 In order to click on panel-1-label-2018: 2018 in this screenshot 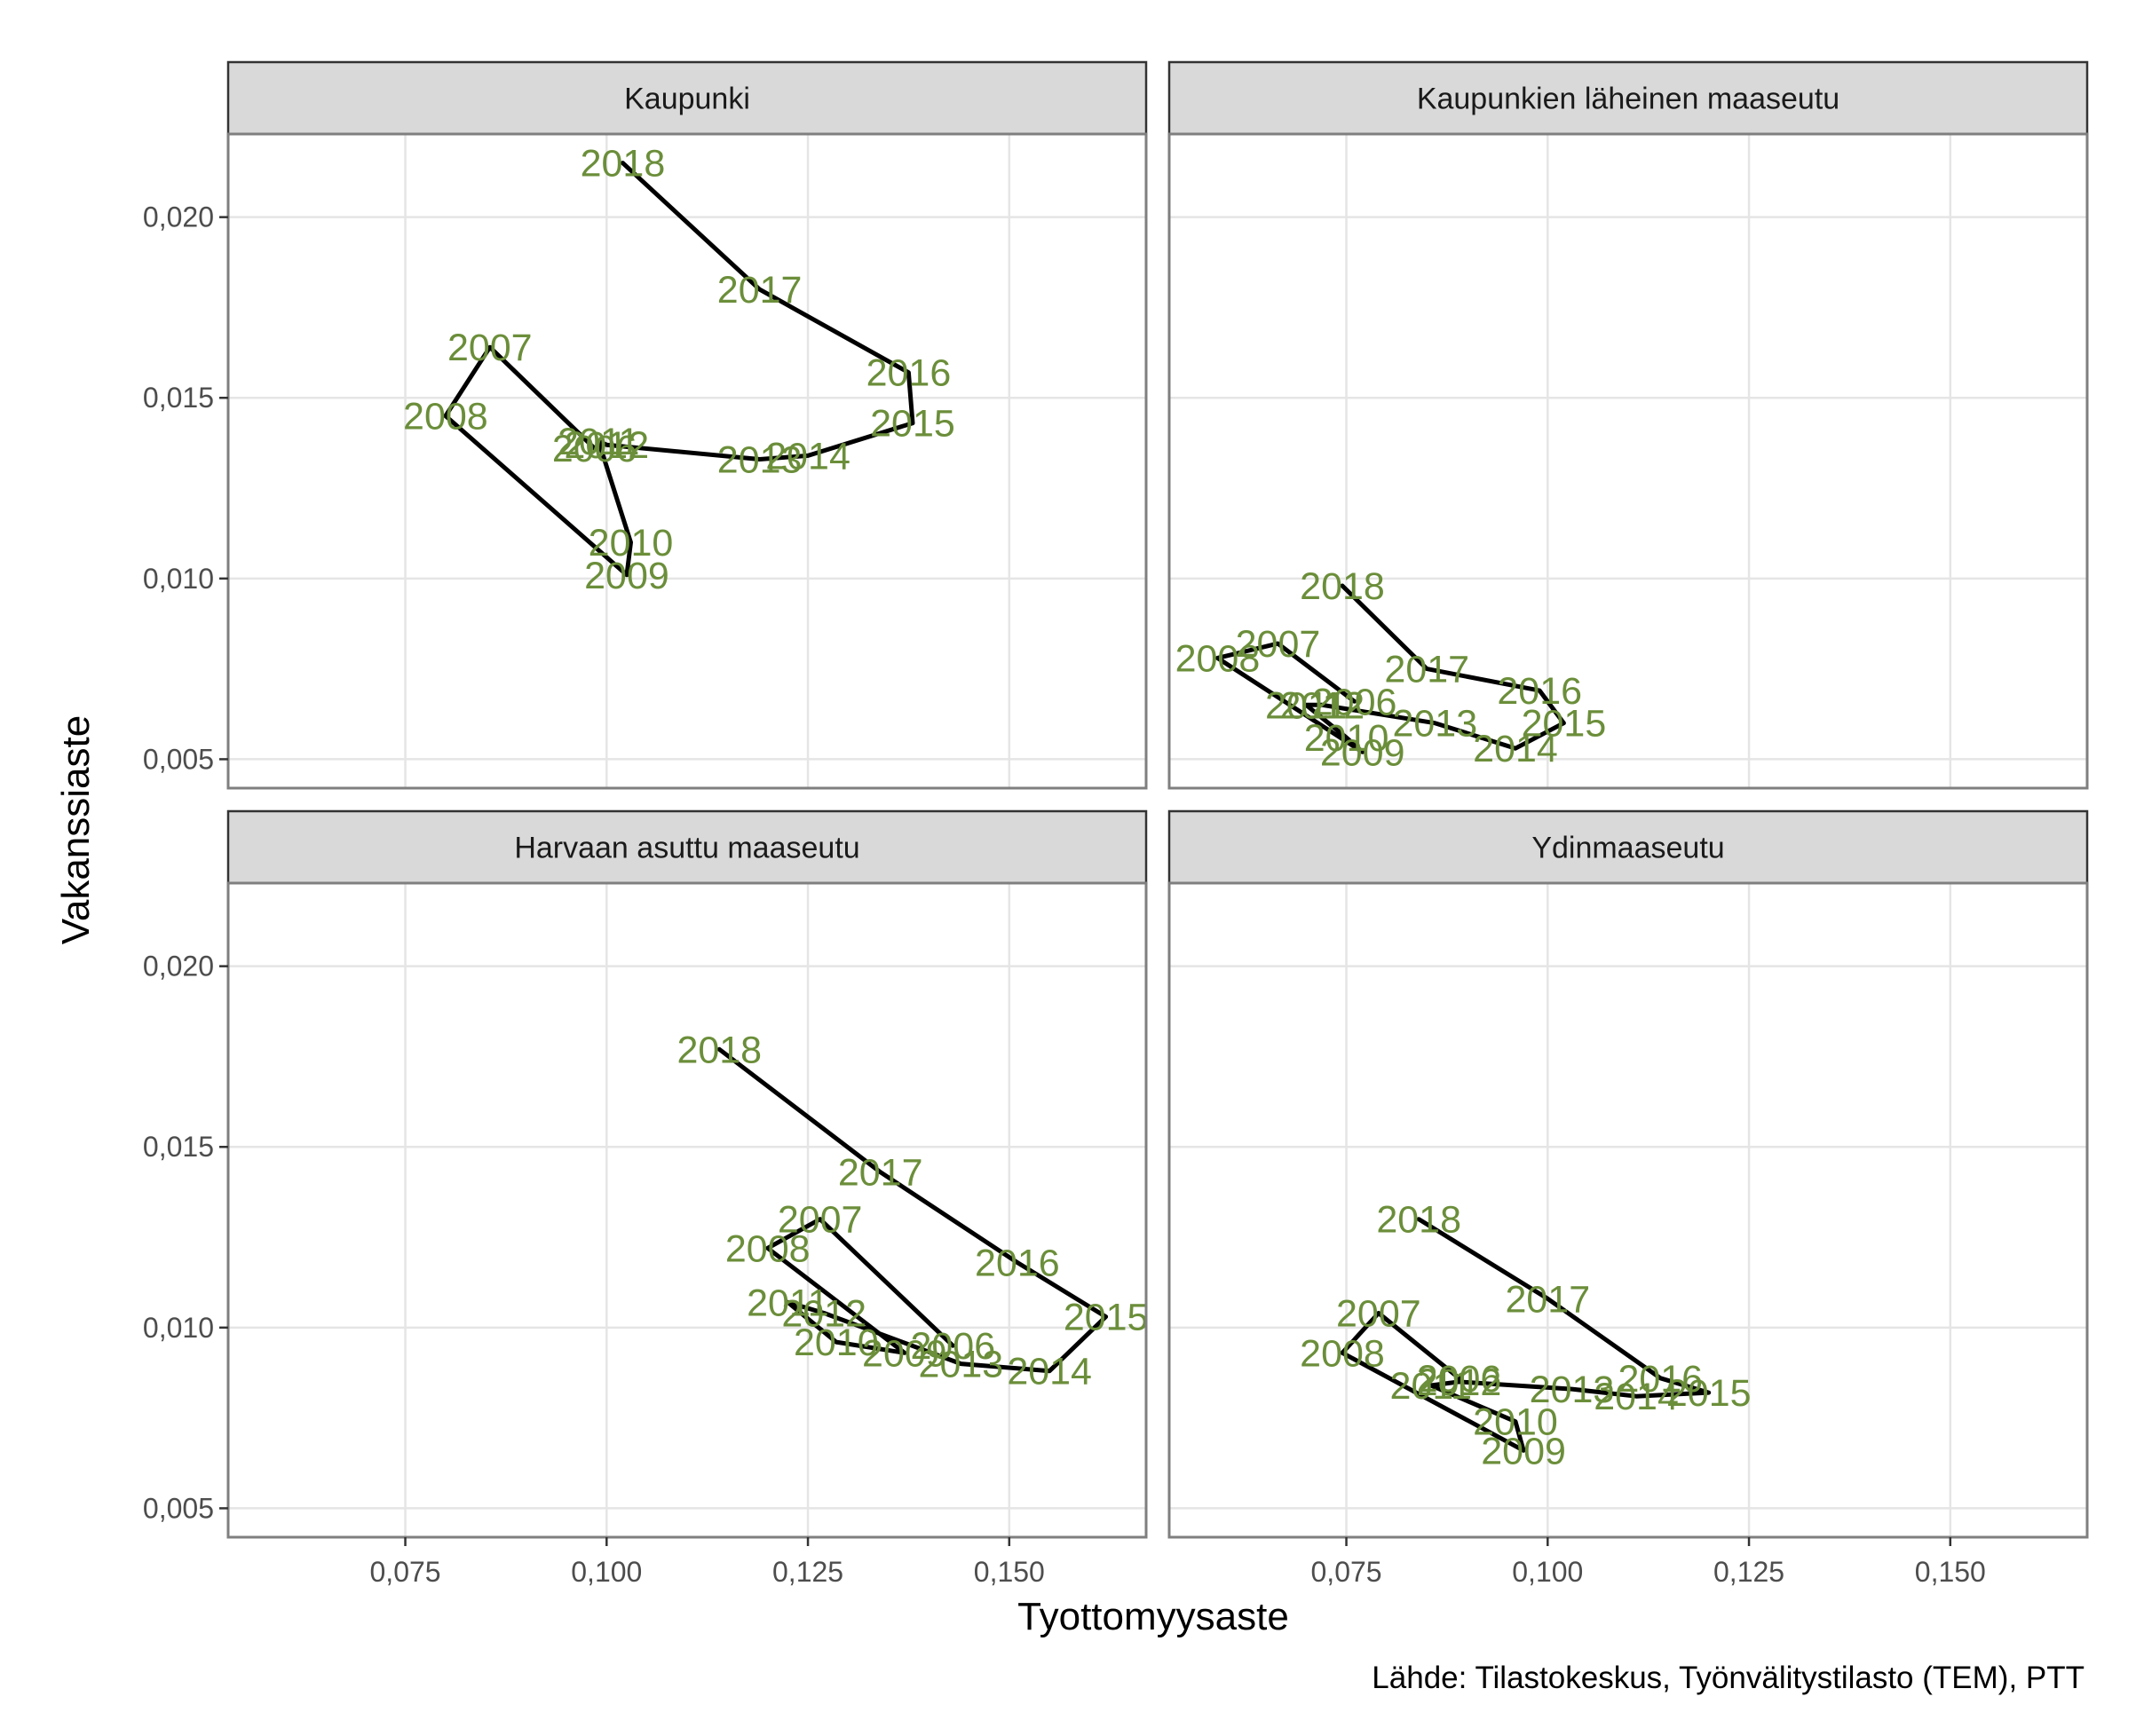, I will do `click(623, 164)`.